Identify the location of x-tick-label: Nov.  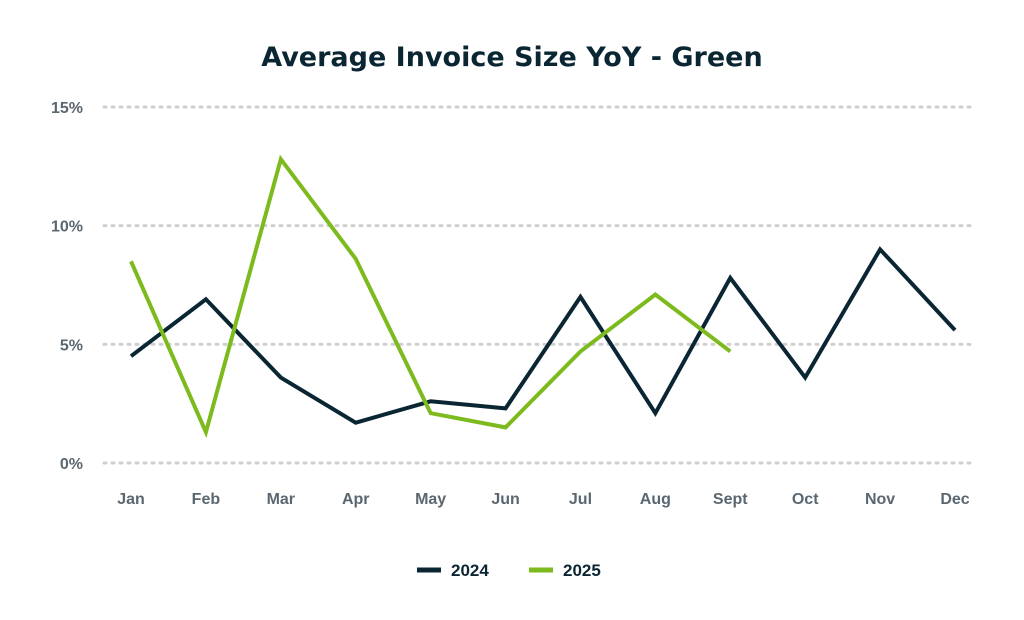
(880, 499).